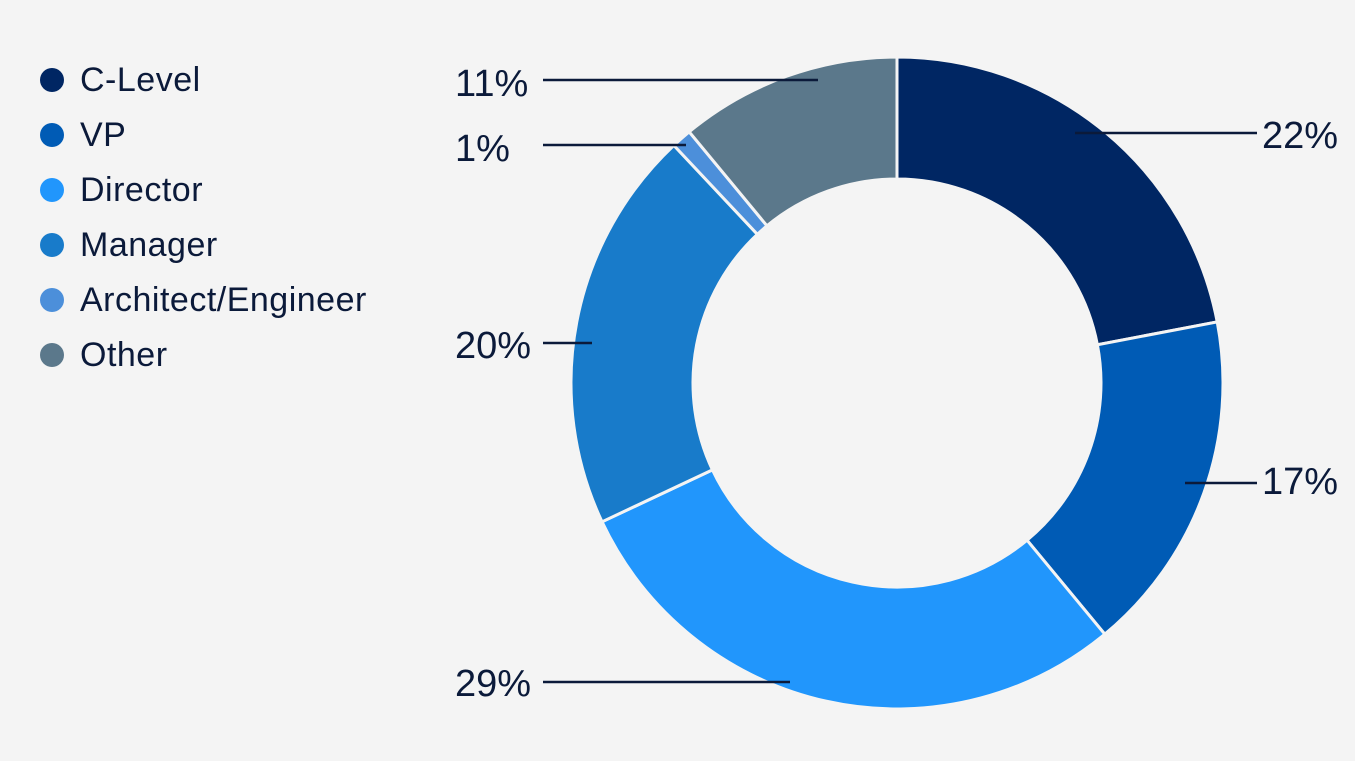 The image size is (1355, 761). I want to click on slice-manager, so click(664, 333).